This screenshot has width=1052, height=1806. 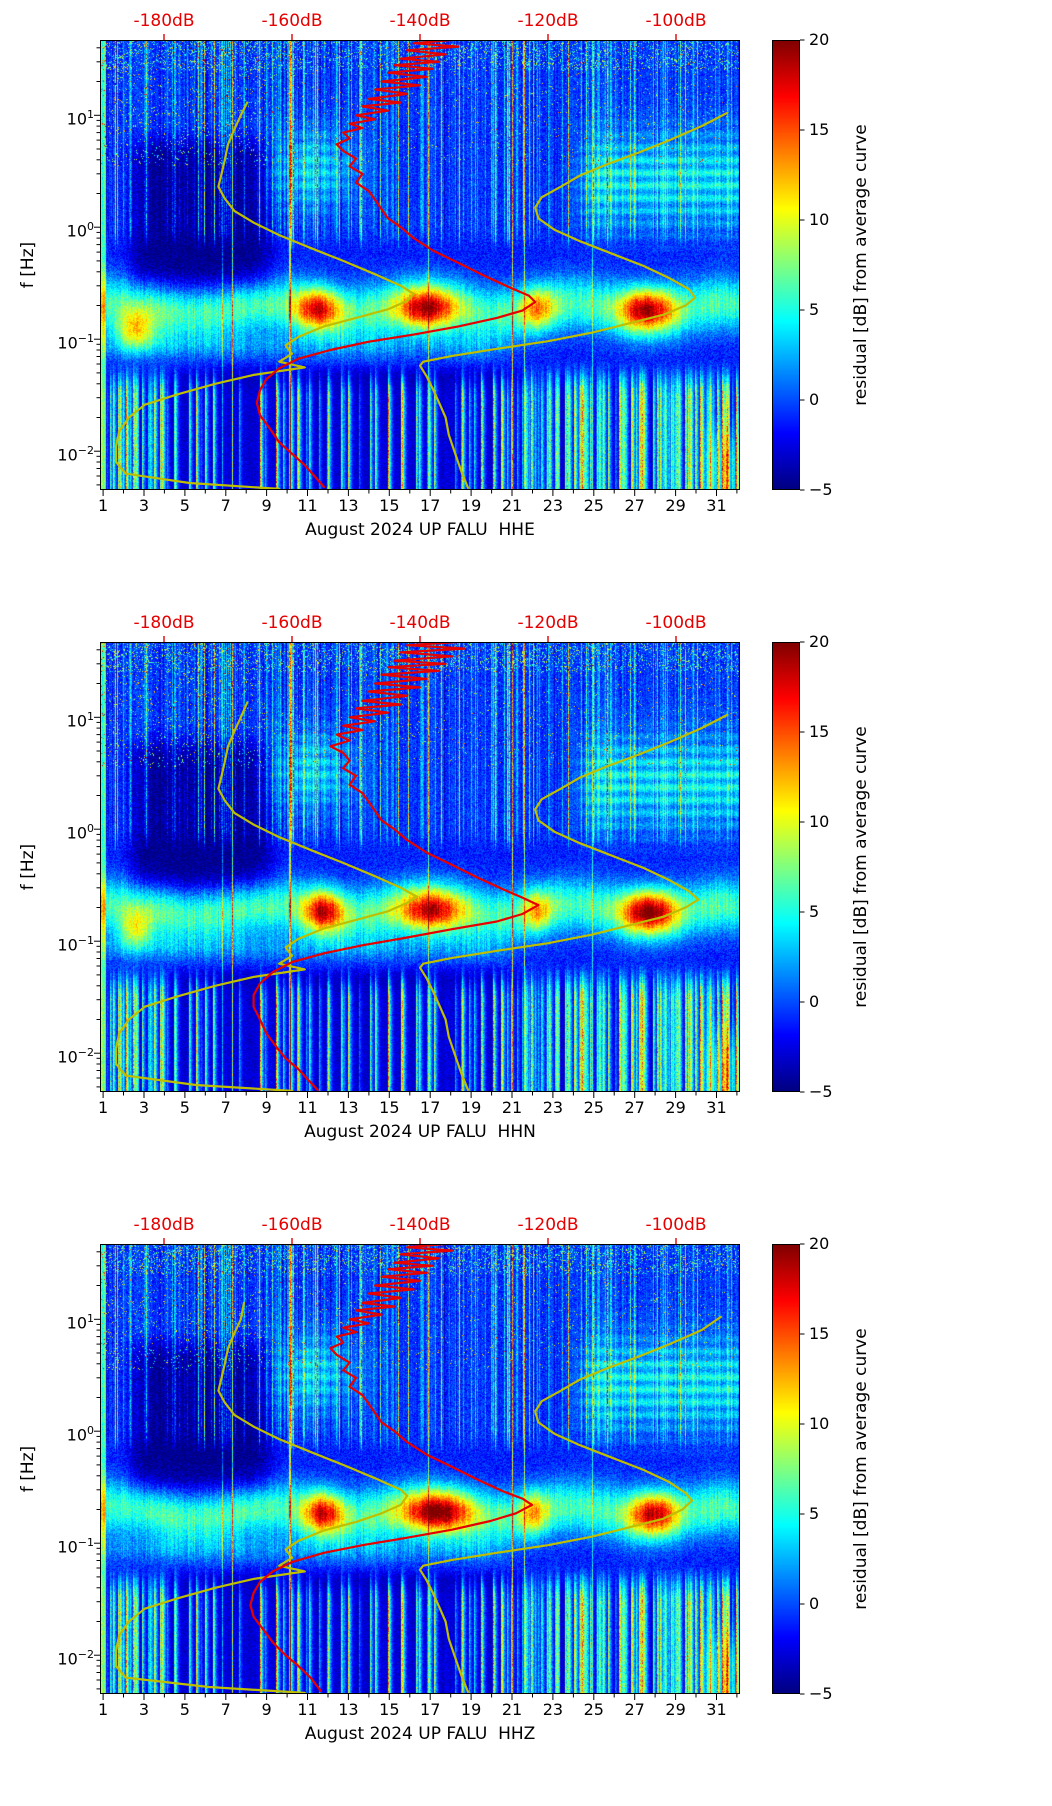 What do you see at coordinates (80, 720) in the screenshot?
I see `y-tick-label: 10¹` at bounding box center [80, 720].